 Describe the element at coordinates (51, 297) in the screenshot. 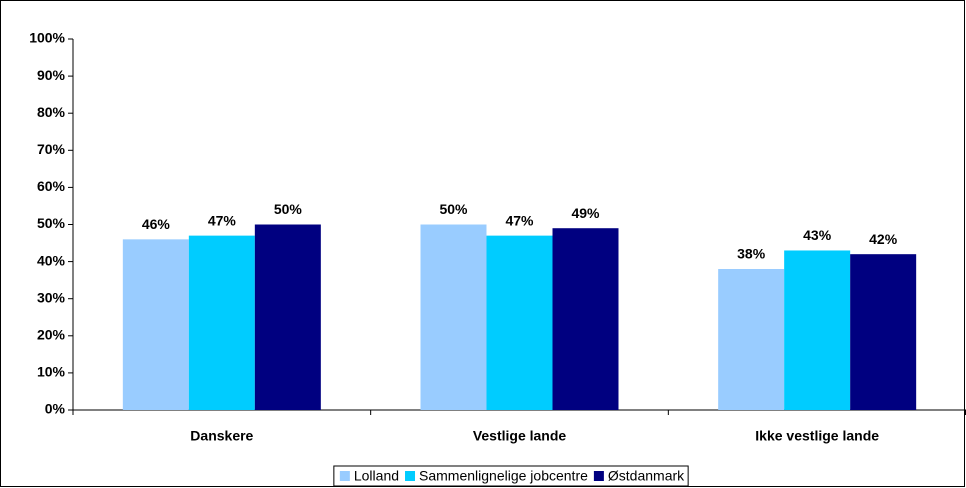

I see `y-tick-label: 30%` at that location.